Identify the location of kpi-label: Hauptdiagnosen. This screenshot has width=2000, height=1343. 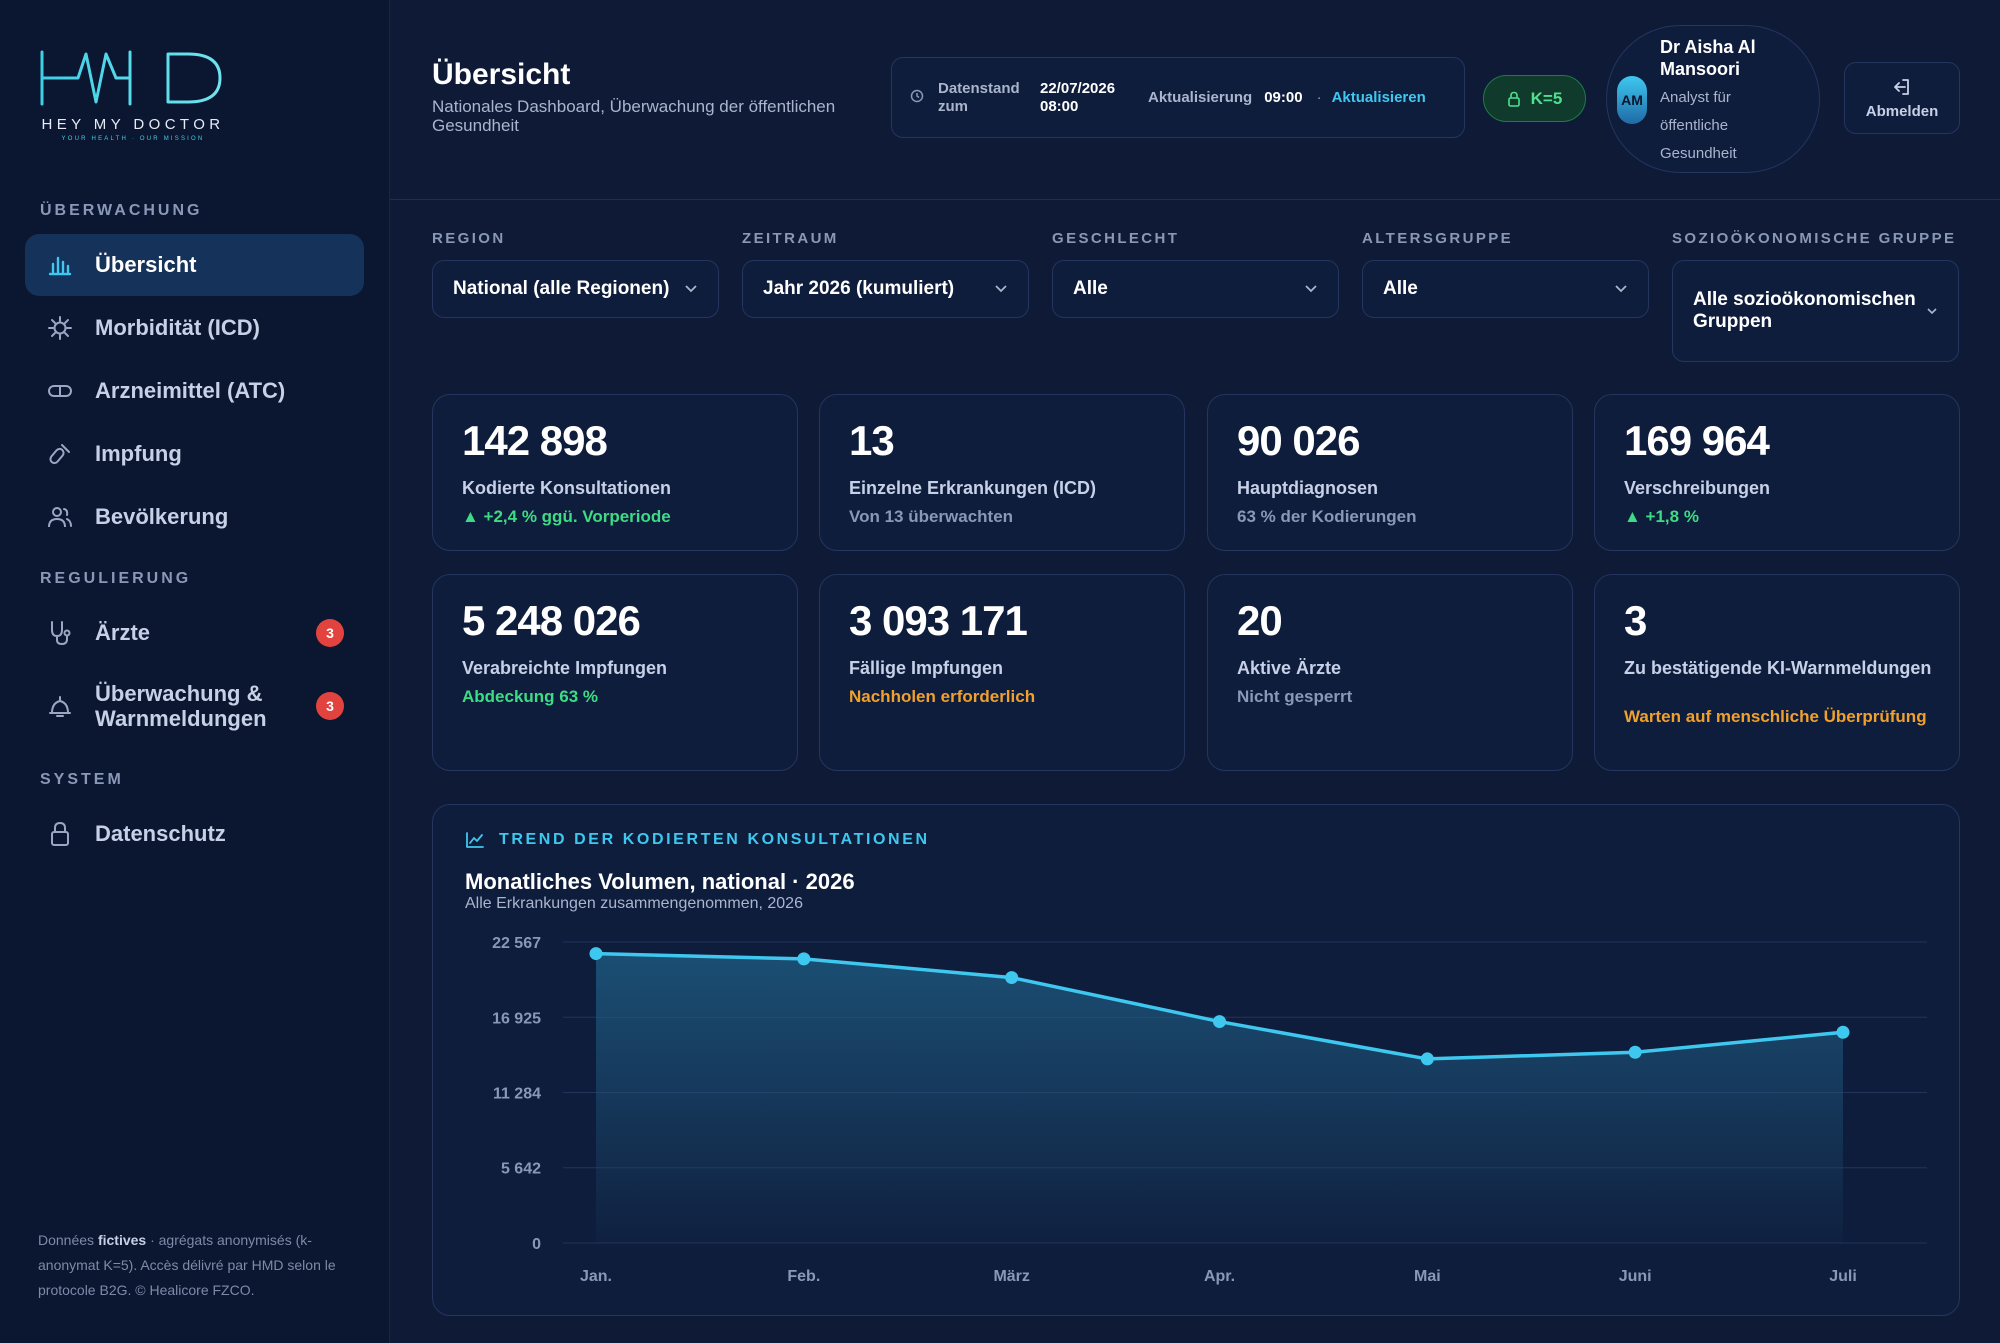
(1308, 488).